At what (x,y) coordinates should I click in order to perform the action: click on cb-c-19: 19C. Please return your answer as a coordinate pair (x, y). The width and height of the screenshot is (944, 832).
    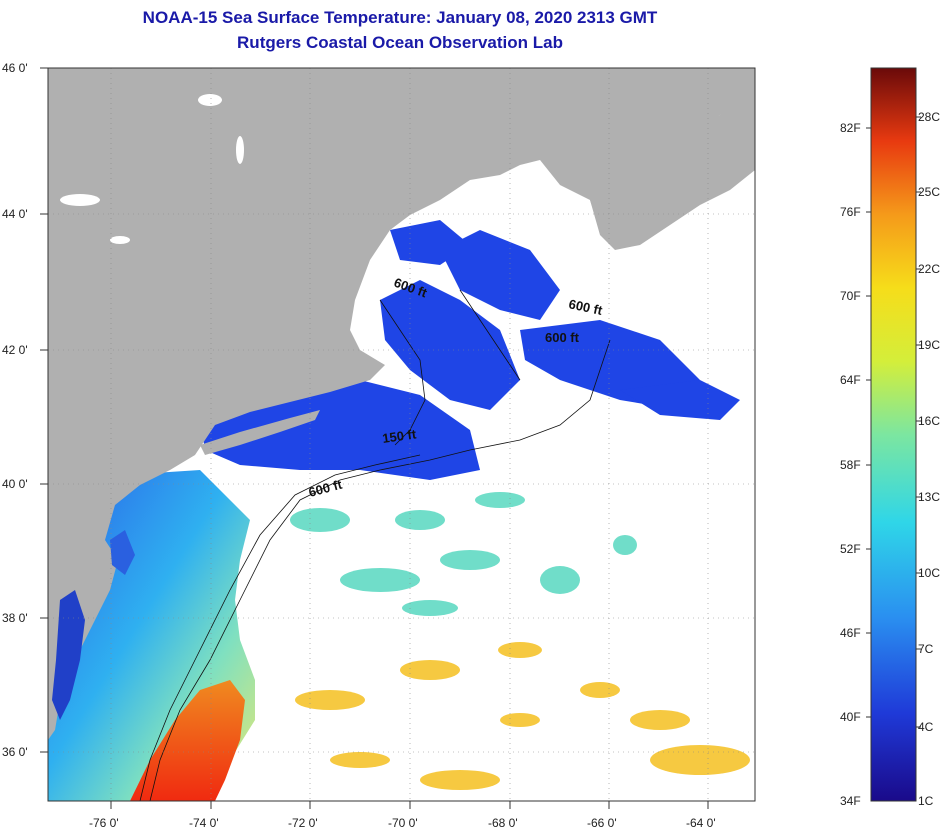
    Looking at the image, I should click on (929, 345).